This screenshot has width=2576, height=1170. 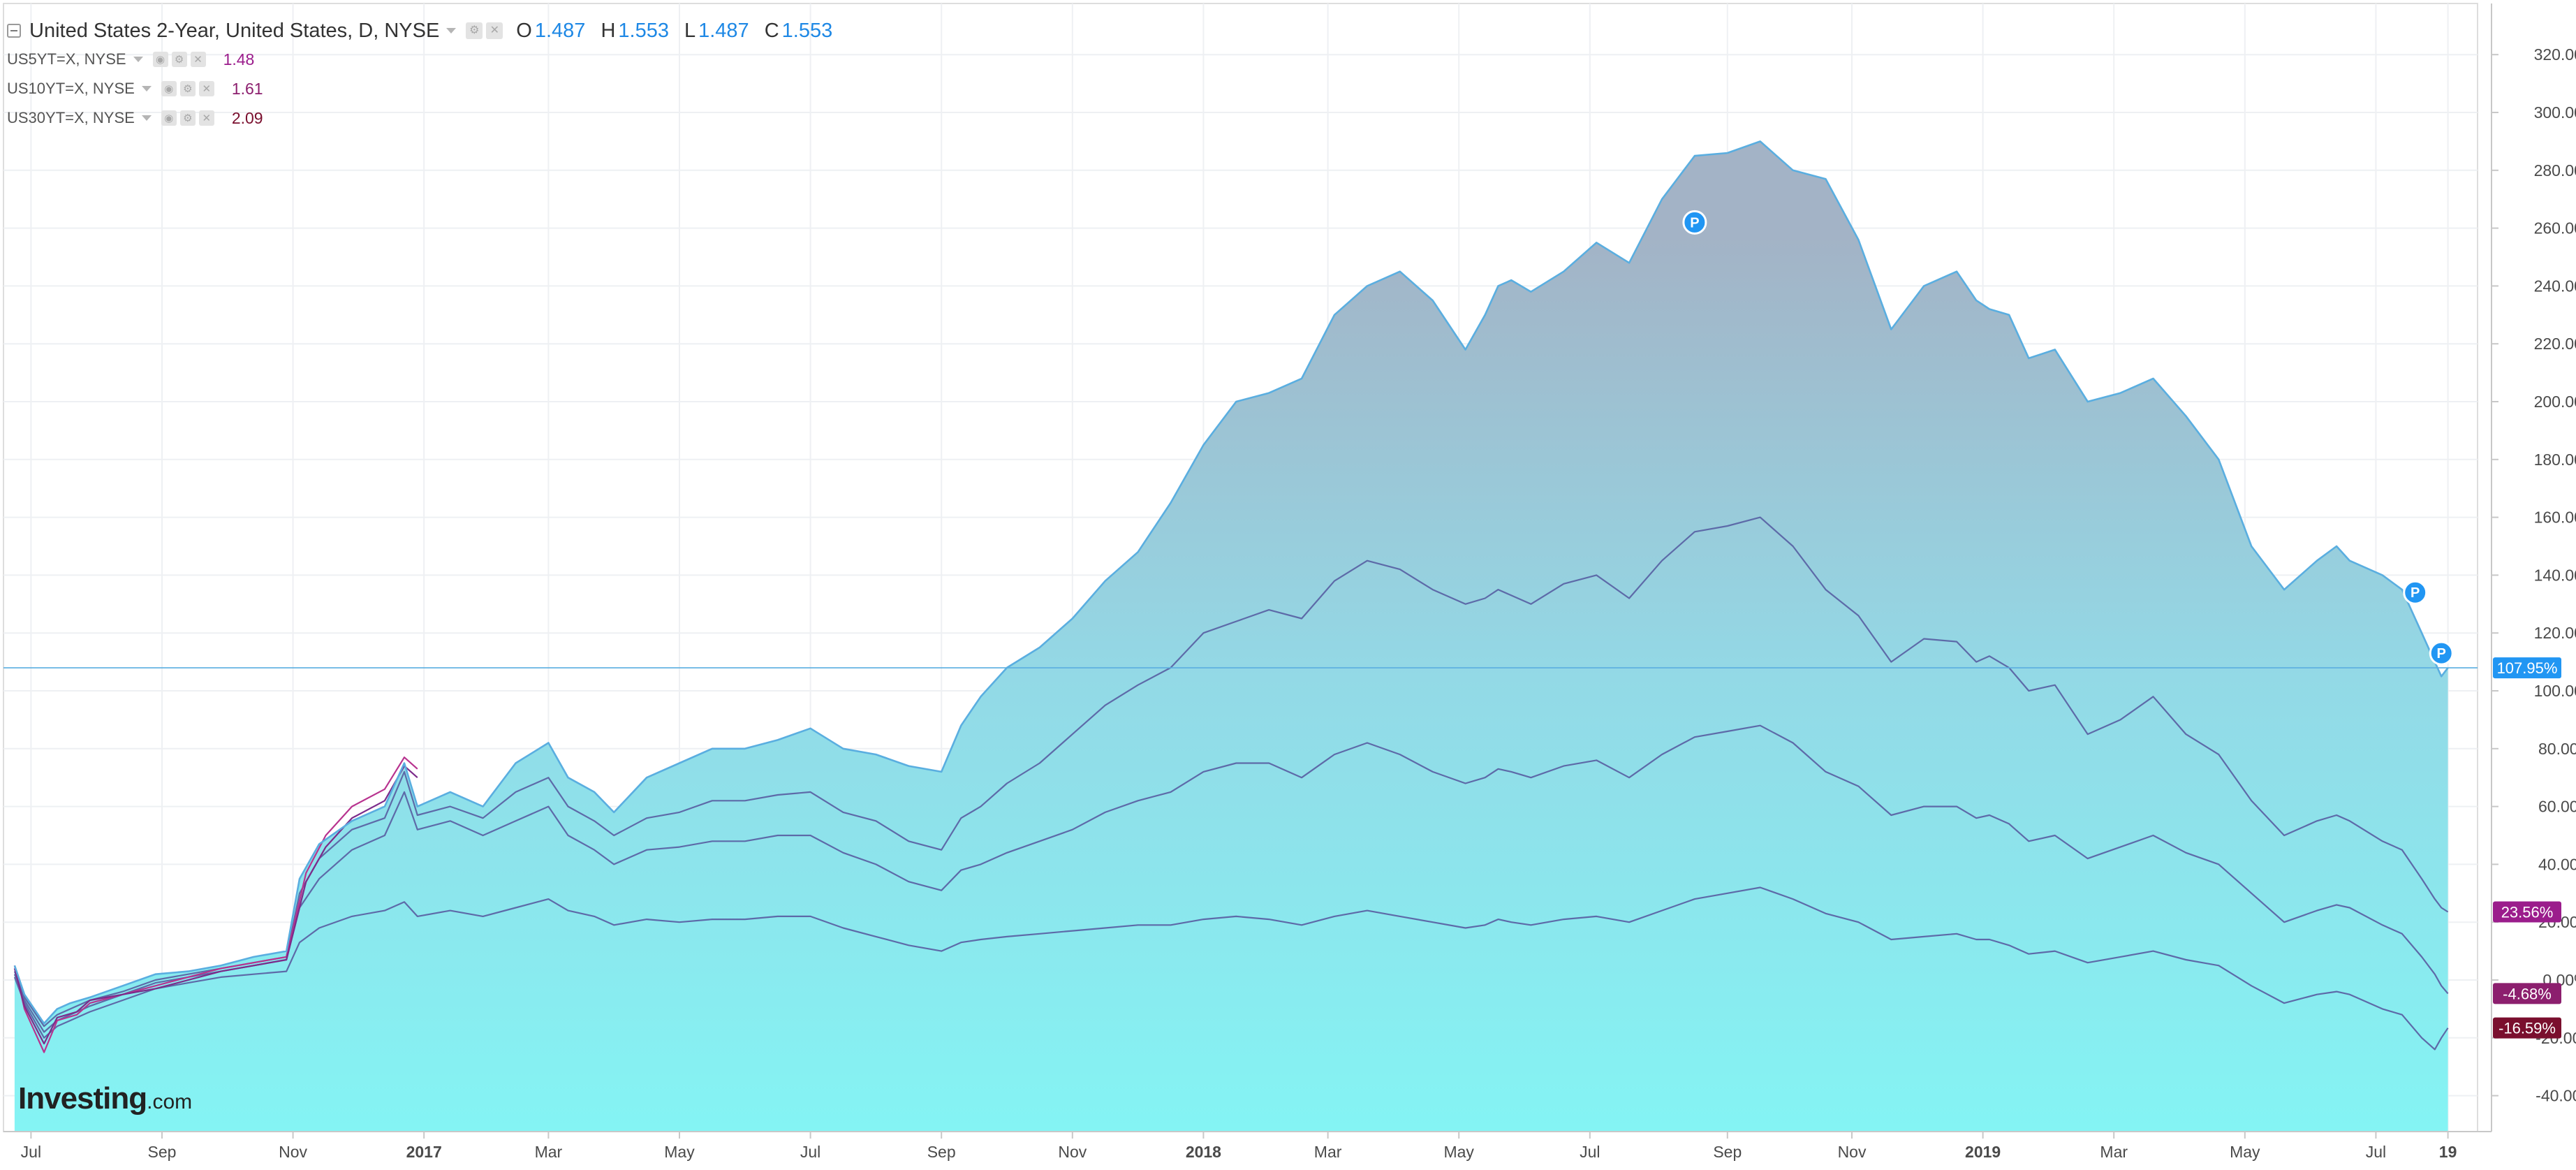 What do you see at coordinates (239, 59) in the screenshot?
I see `legend-value-us5y: 1.48` at bounding box center [239, 59].